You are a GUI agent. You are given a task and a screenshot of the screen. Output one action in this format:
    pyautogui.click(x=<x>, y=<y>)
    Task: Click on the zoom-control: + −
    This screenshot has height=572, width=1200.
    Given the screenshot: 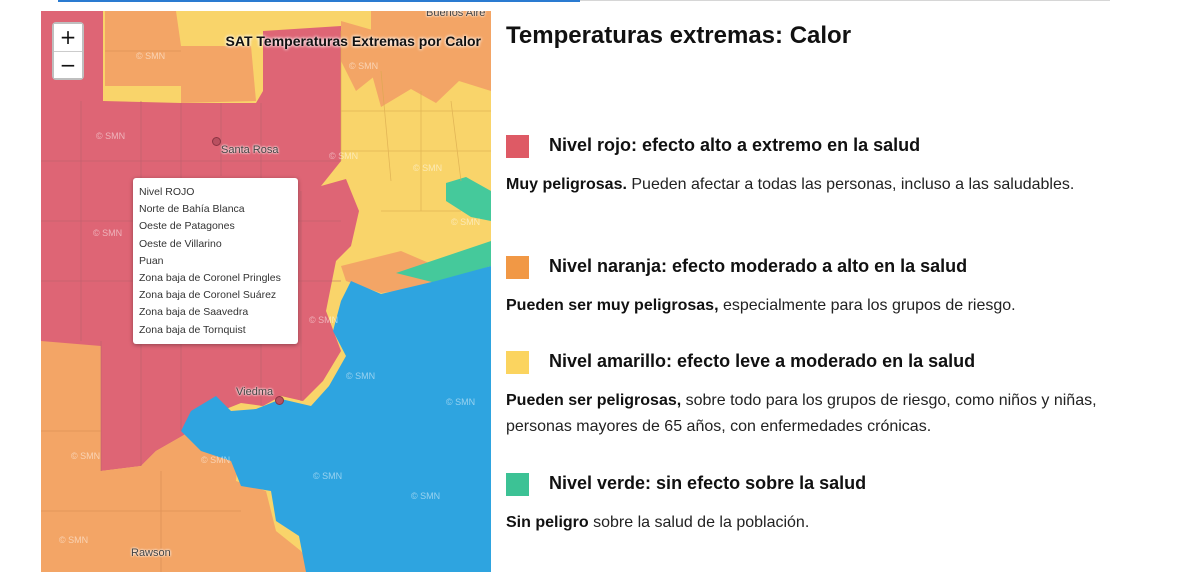 What is the action you would take?
    pyautogui.click(x=68, y=51)
    